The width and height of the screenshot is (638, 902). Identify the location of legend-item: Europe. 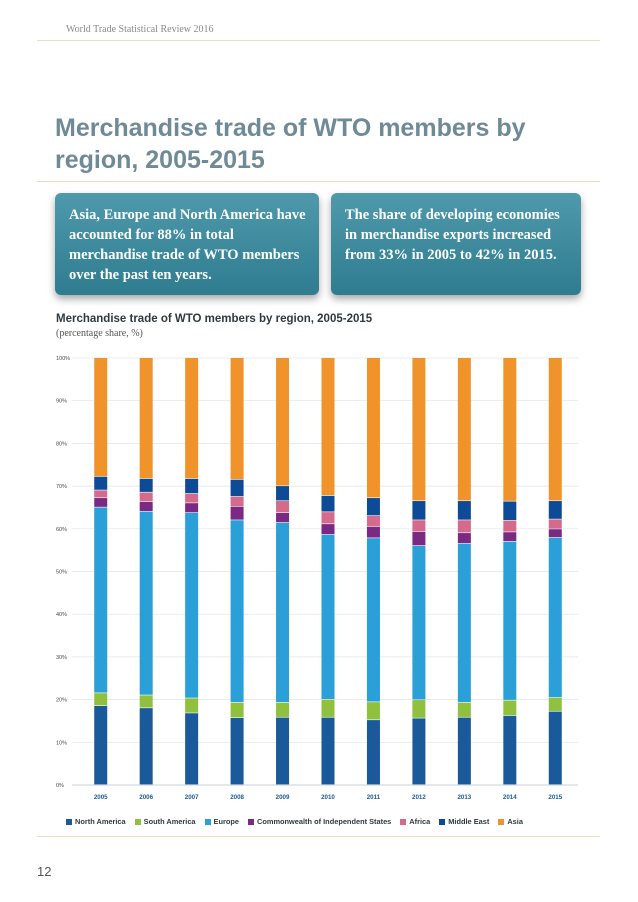
(221, 821).